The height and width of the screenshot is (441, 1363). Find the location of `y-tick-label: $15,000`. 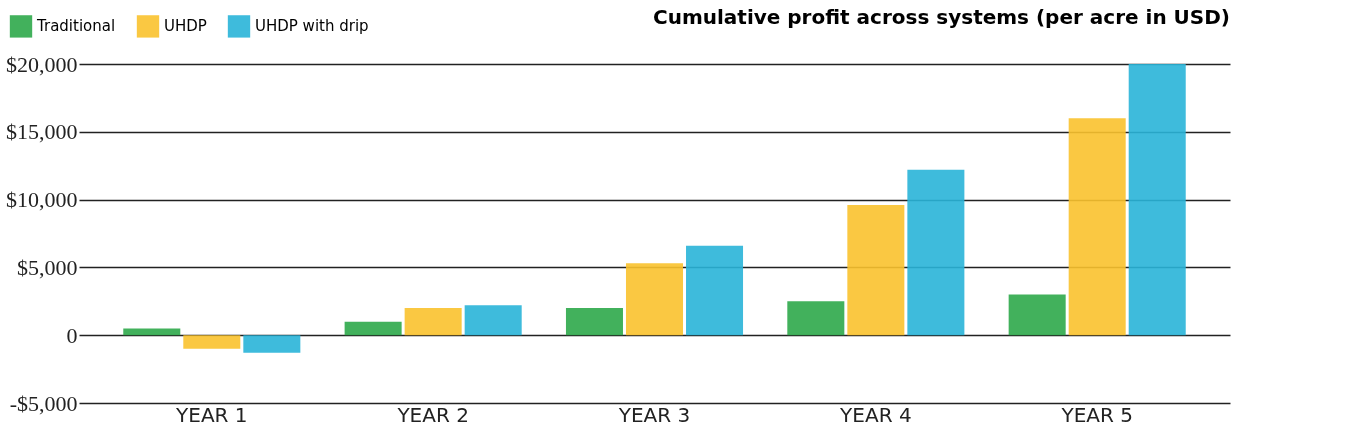

y-tick-label: $15,000 is located at coordinates (42, 132).